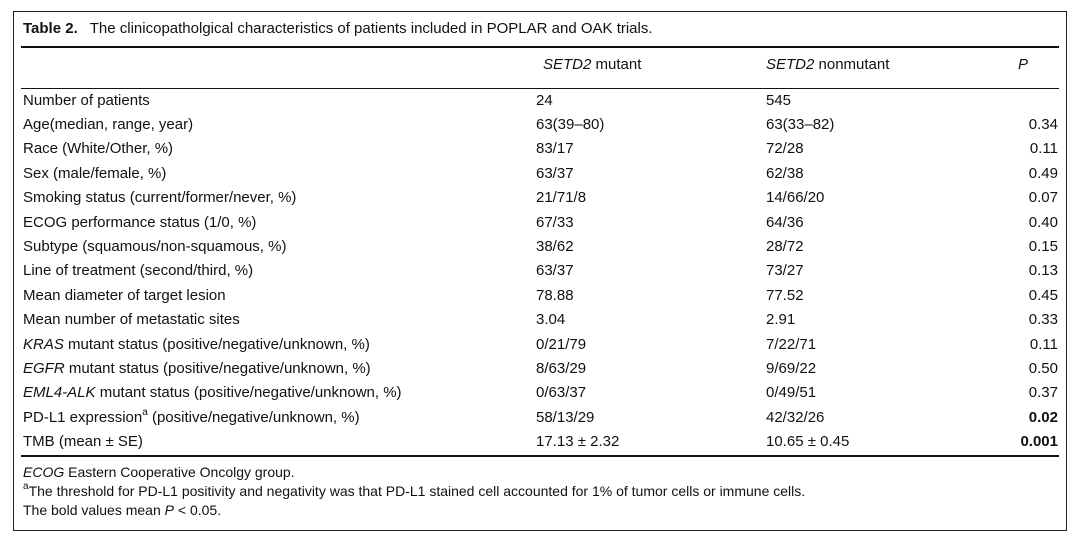  I want to click on table-row: Number of patients 24 545, so click(540, 100).